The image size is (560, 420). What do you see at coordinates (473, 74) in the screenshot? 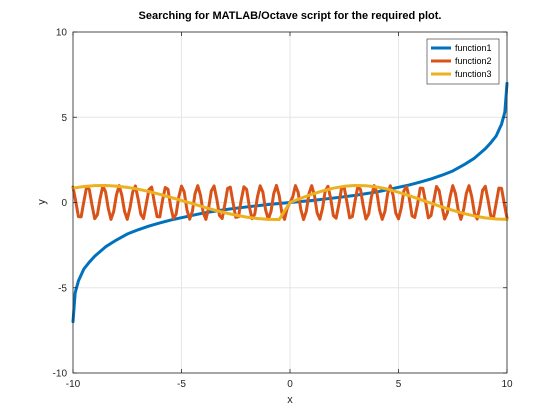
I see `legend-label-function3: function3` at bounding box center [473, 74].